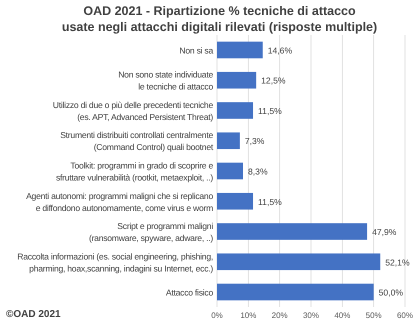  I want to click on chart-title: OAD 2021 - Ripartizione % tecniche di attacco usate negli attacchi digitali rilevati (risposte multiple), so click(220, 19).